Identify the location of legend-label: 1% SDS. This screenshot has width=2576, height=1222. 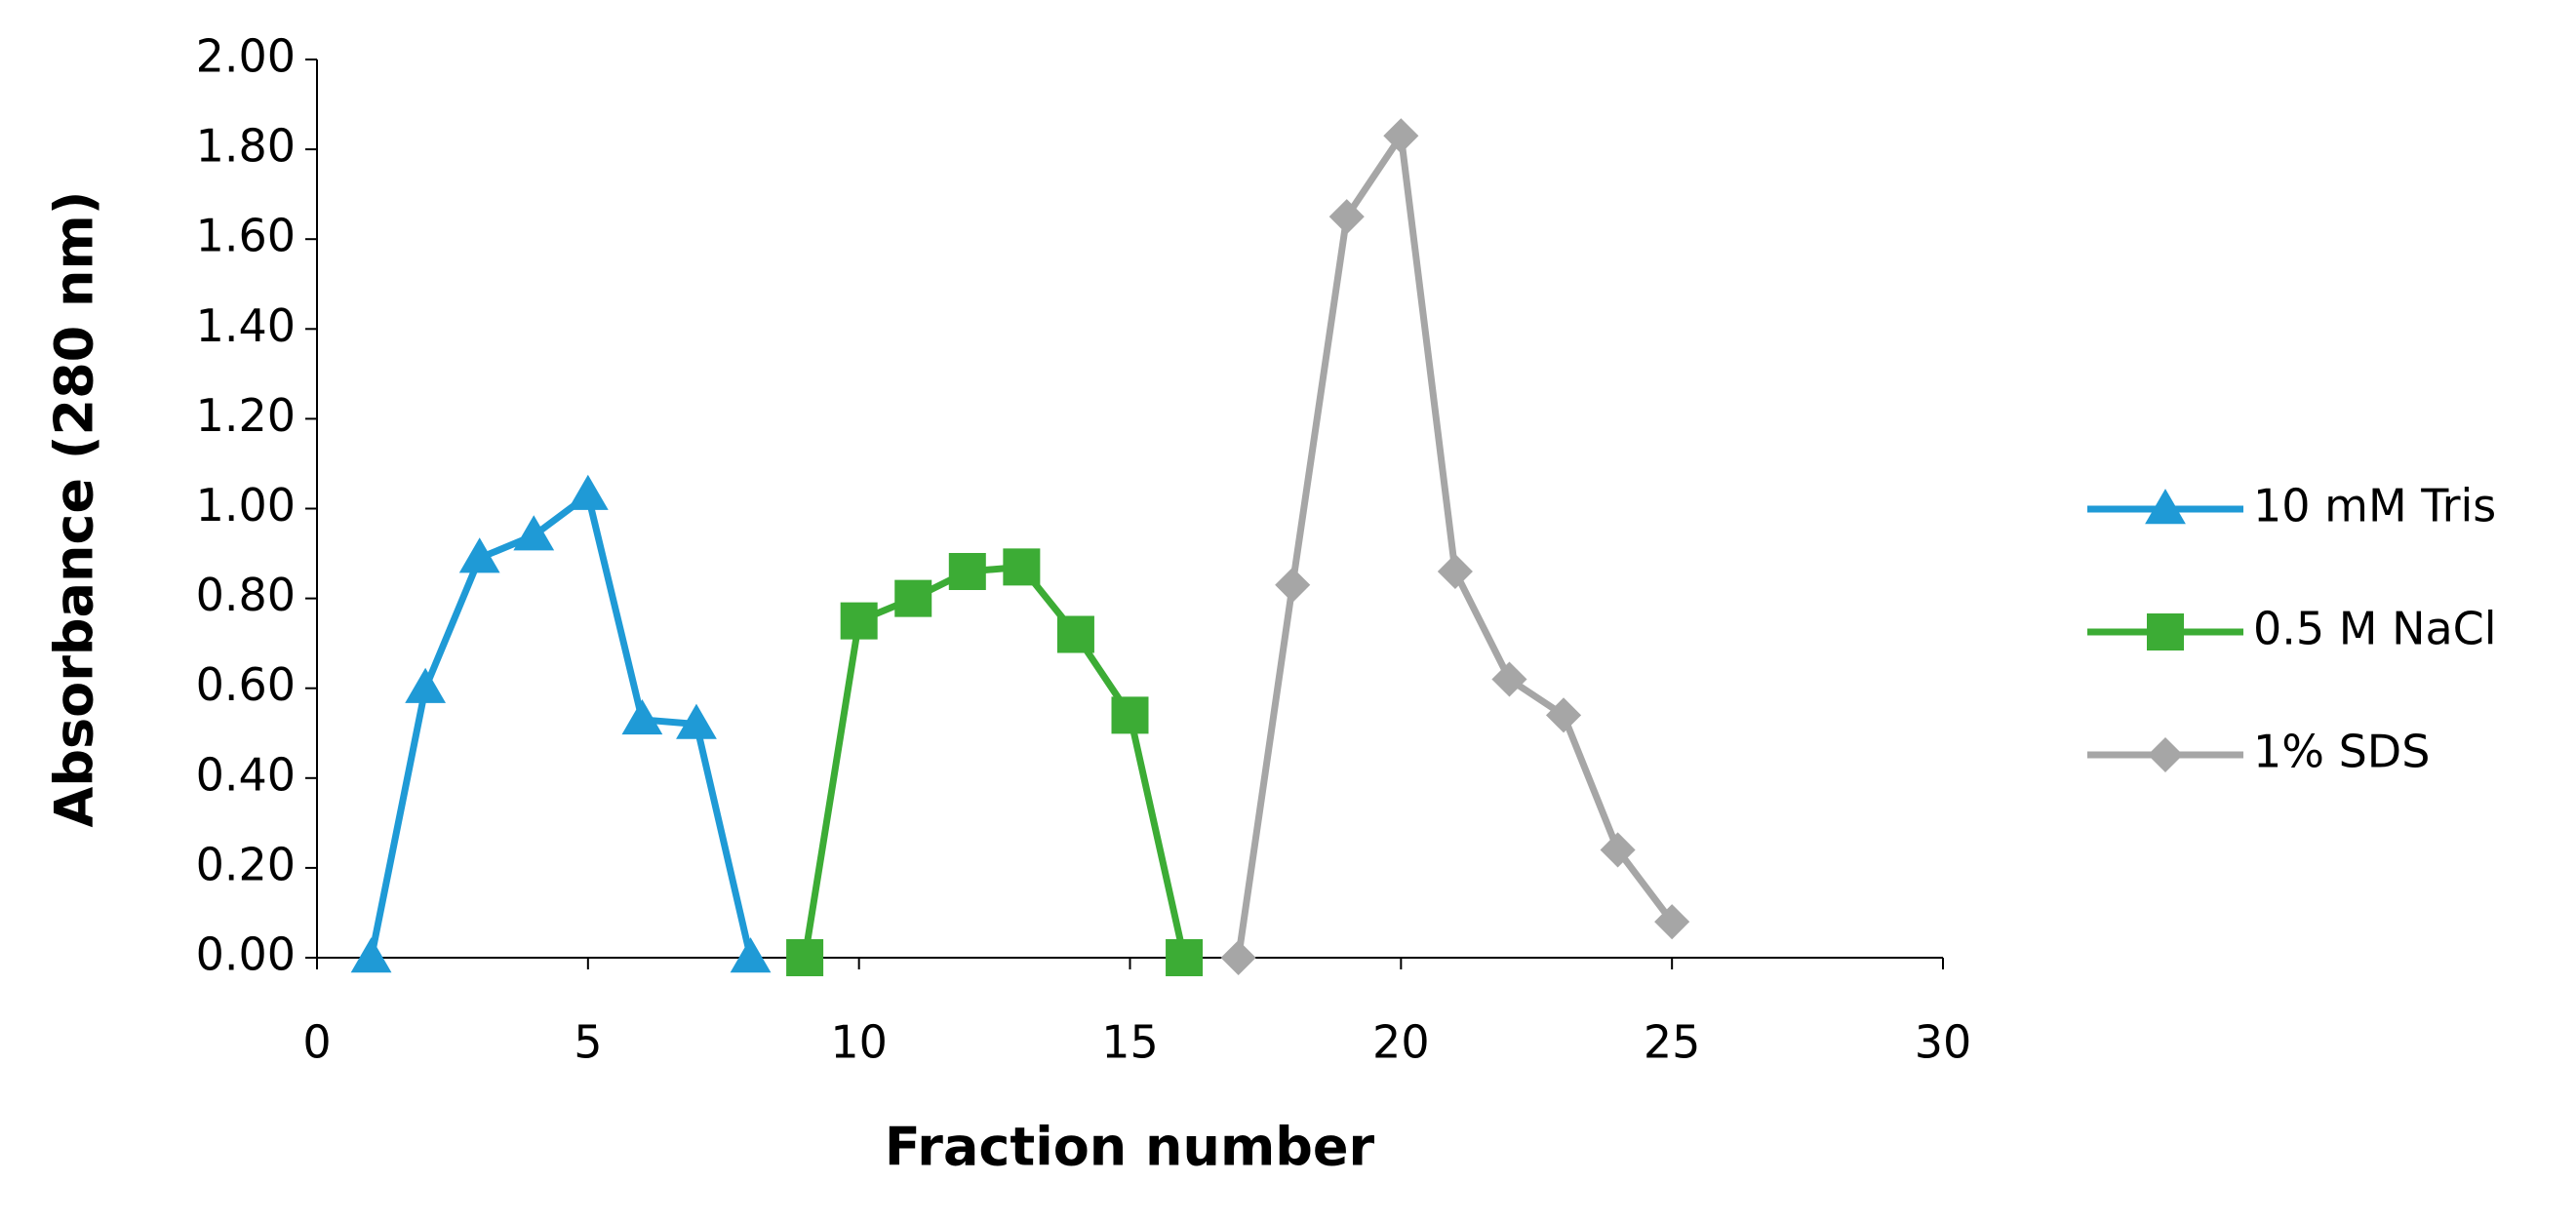
(2341, 752).